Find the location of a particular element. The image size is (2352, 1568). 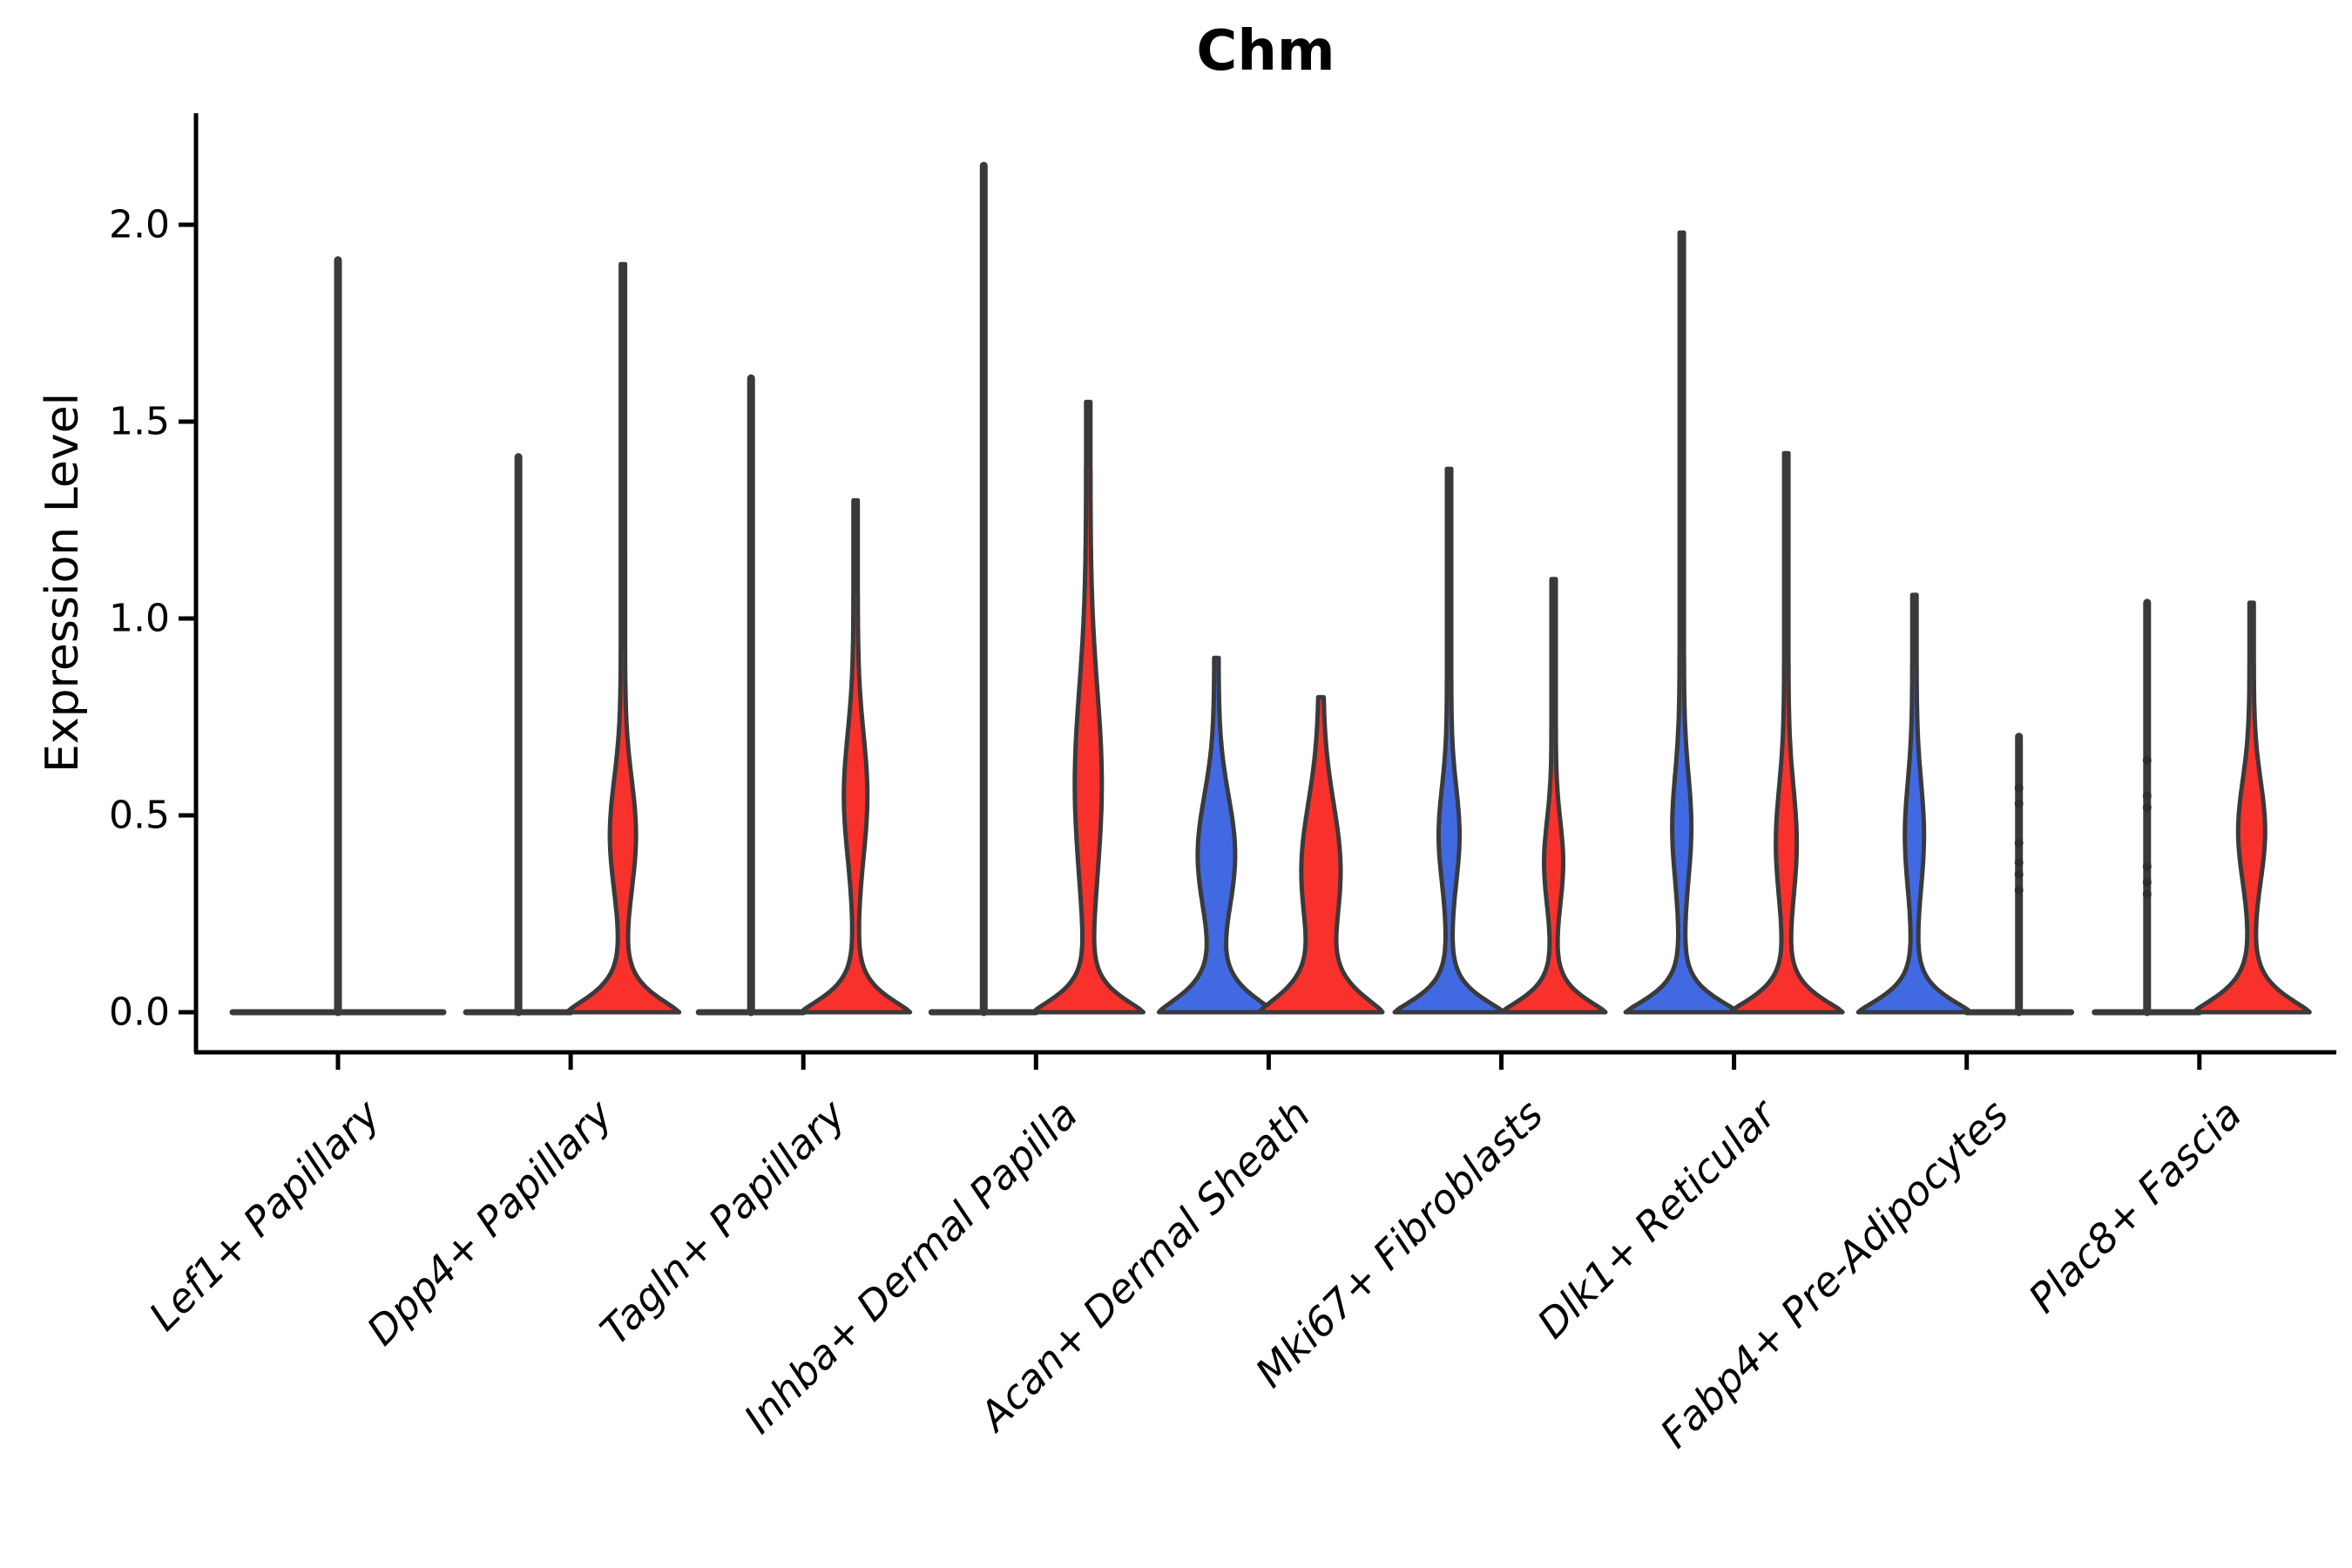

violin-dlk1-reticular-group1 is located at coordinates (1681, 623).